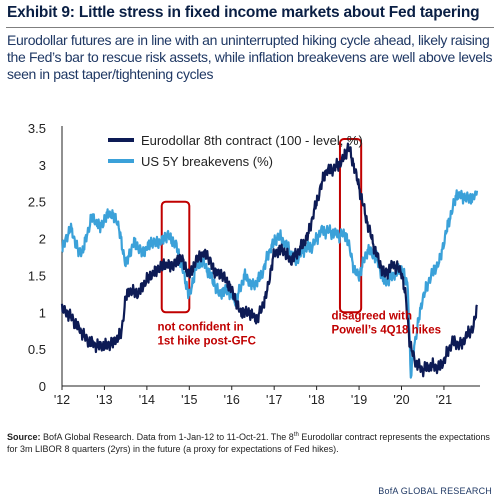  I want to click on x-tick-label: '19, so click(359, 400).